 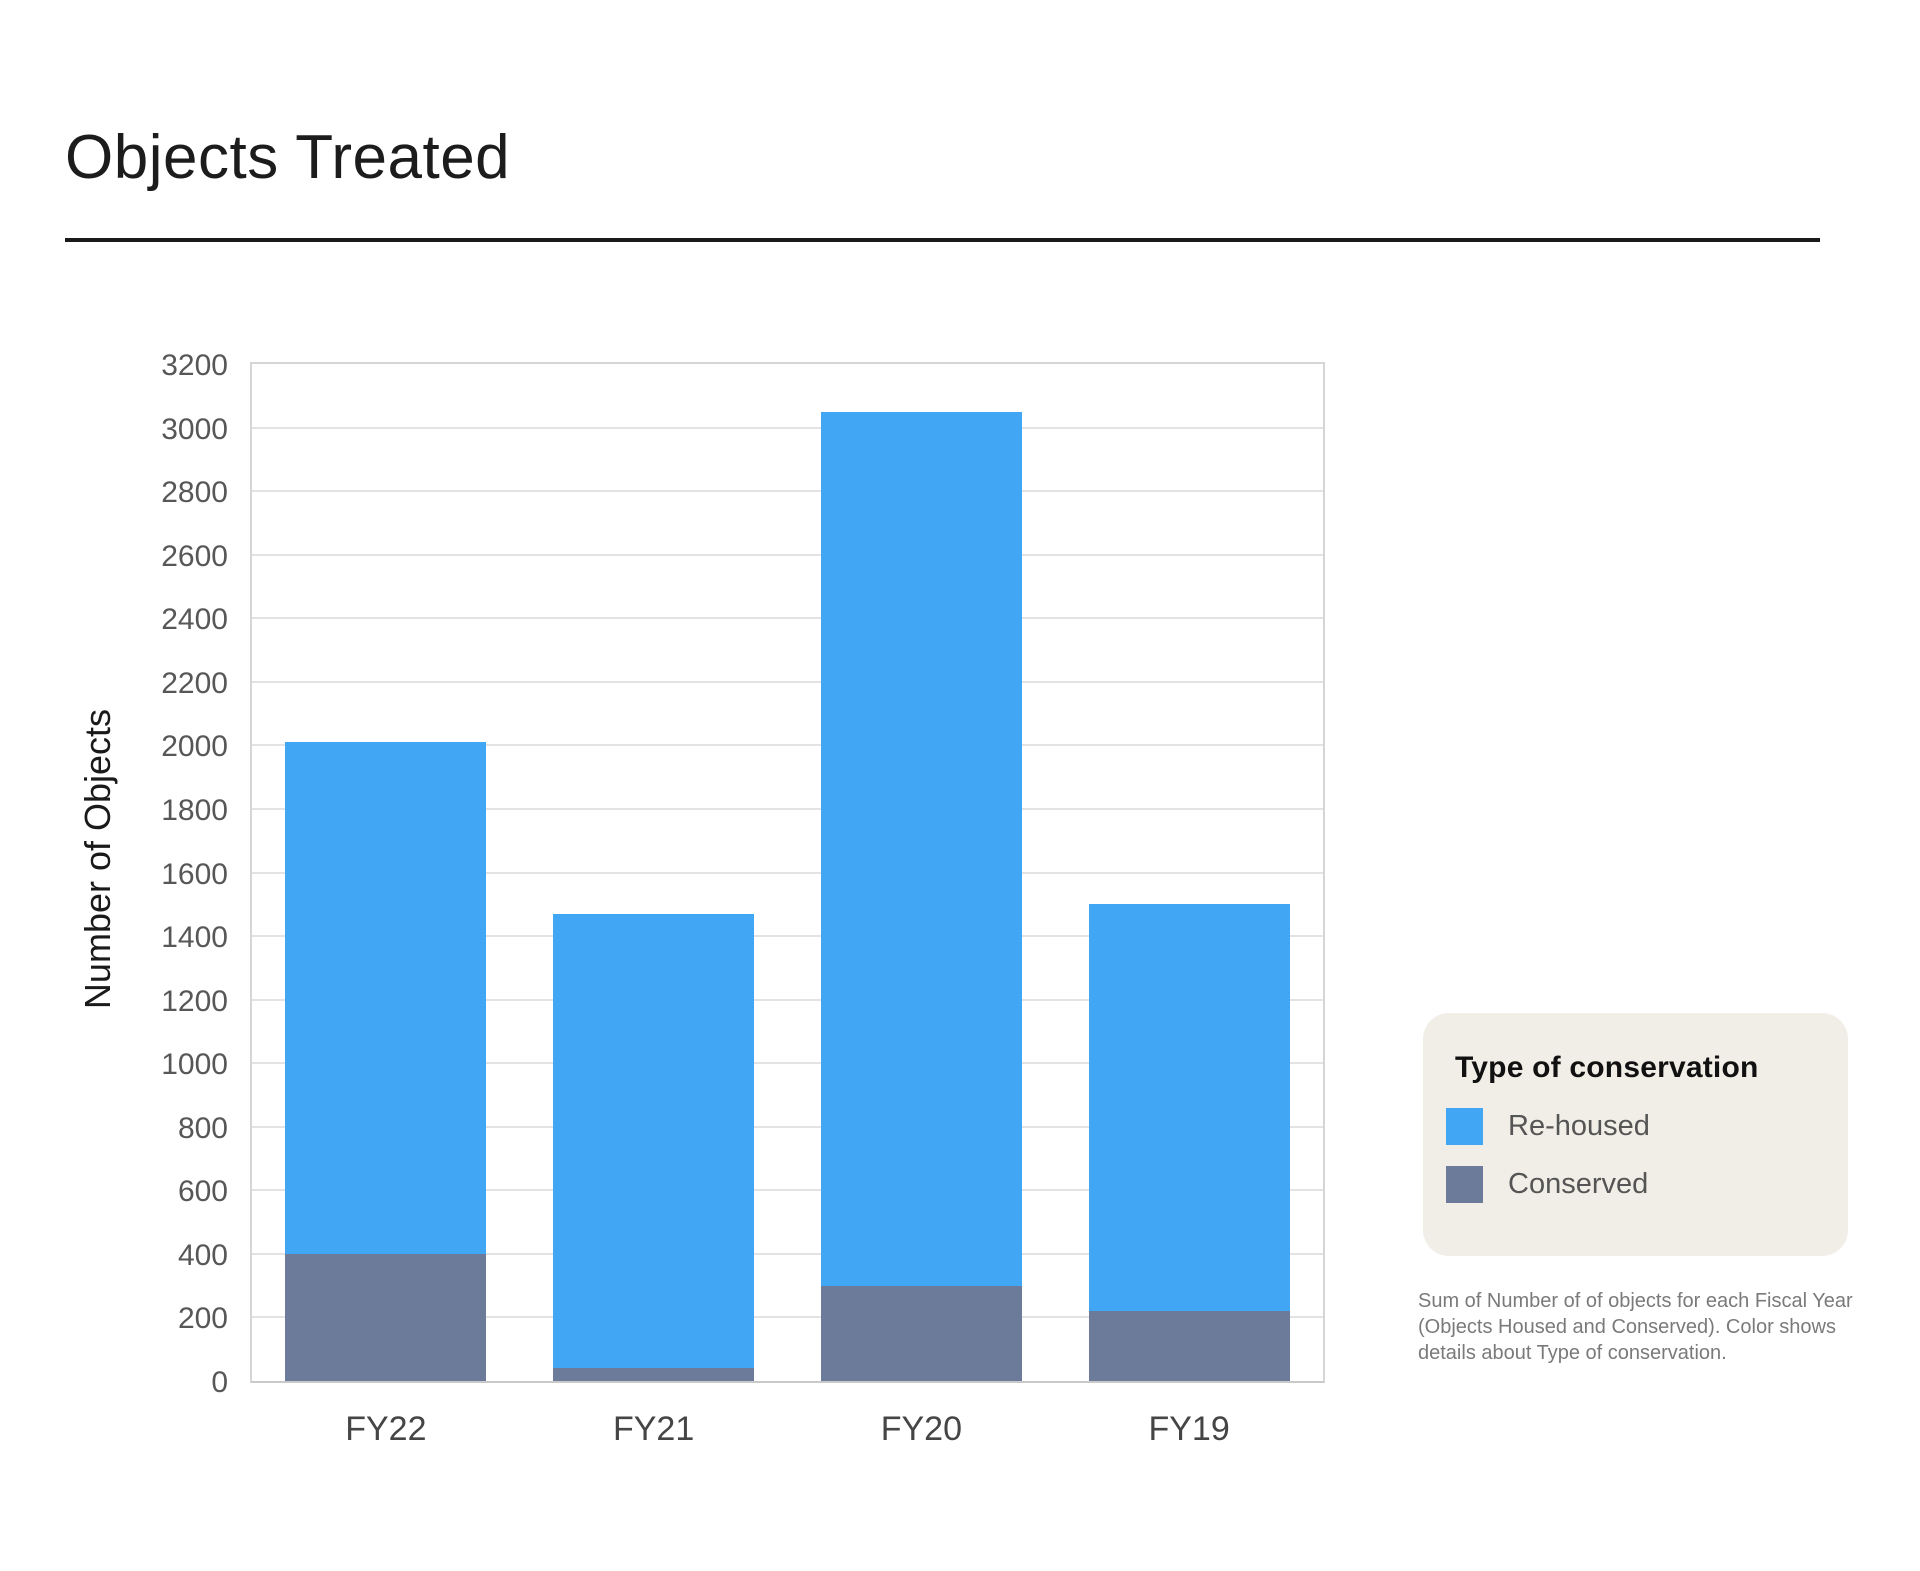 I want to click on bar-fy21-re-housed, so click(x=654, y=1141).